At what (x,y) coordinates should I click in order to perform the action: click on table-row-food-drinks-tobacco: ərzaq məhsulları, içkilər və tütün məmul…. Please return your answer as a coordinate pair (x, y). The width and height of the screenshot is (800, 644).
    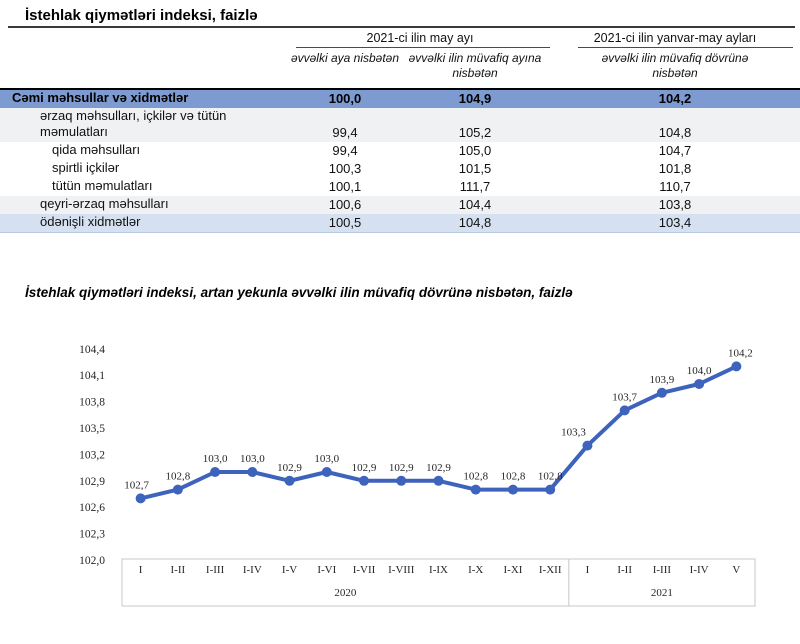
    Looking at the image, I should click on (400, 125).